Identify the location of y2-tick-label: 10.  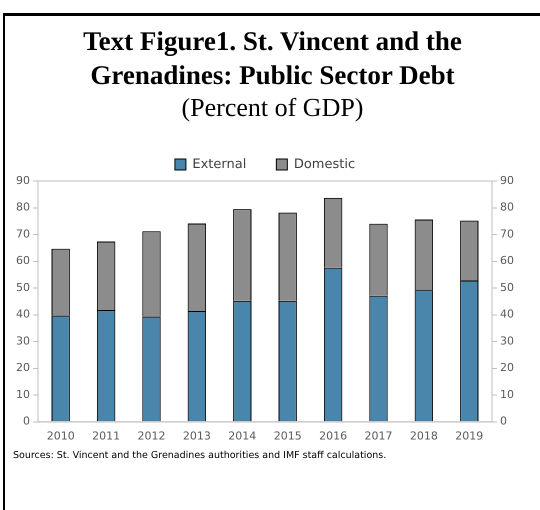
(507, 394).